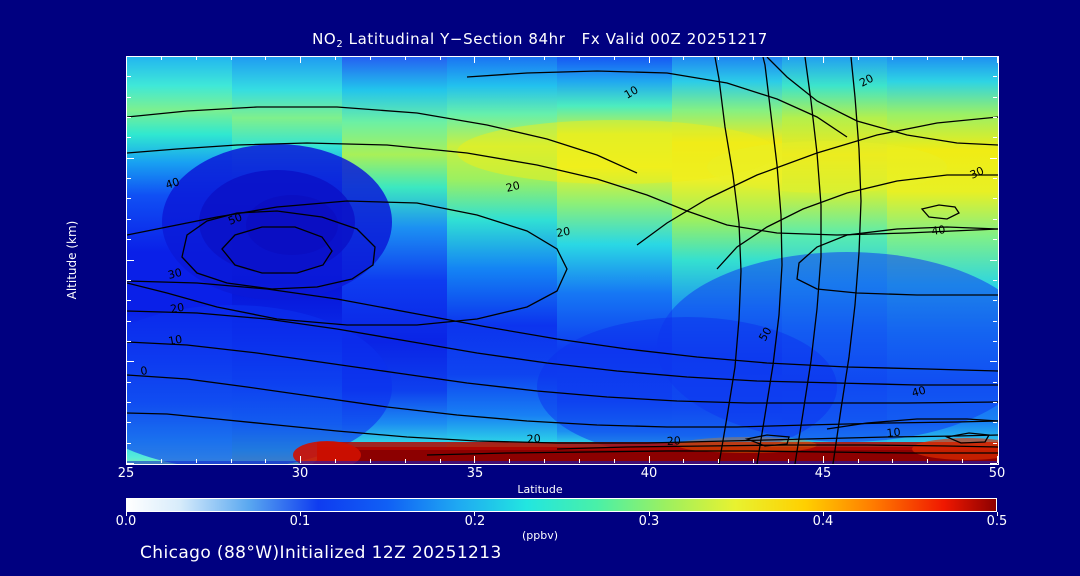 The height and width of the screenshot is (576, 1080). Describe the element at coordinates (918, 392) in the screenshot. I see `svg-text: 40` at that location.